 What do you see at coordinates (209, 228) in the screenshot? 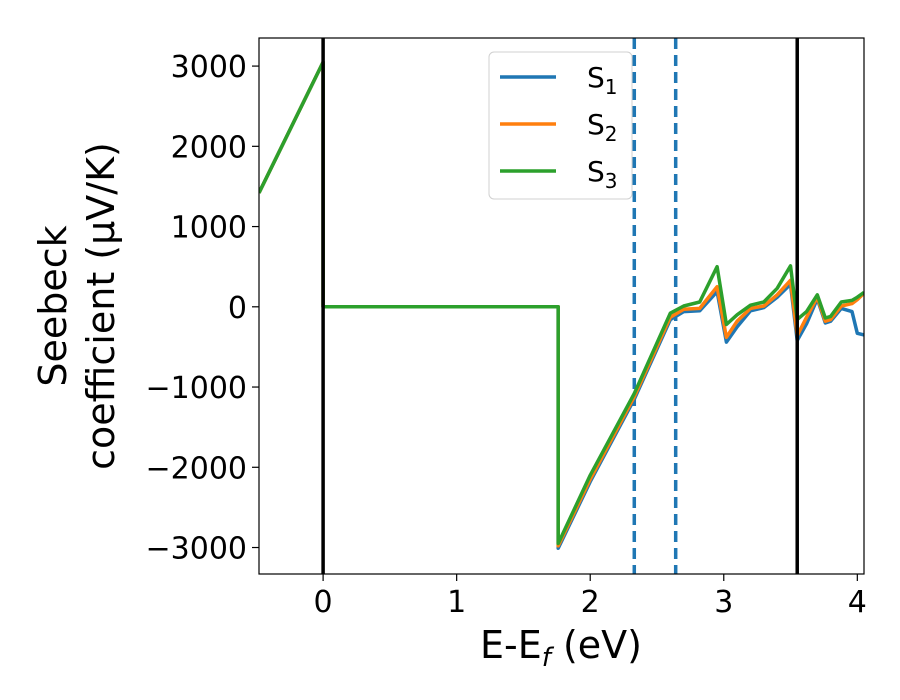
I see `y-tick-label: 1000` at bounding box center [209, 228].